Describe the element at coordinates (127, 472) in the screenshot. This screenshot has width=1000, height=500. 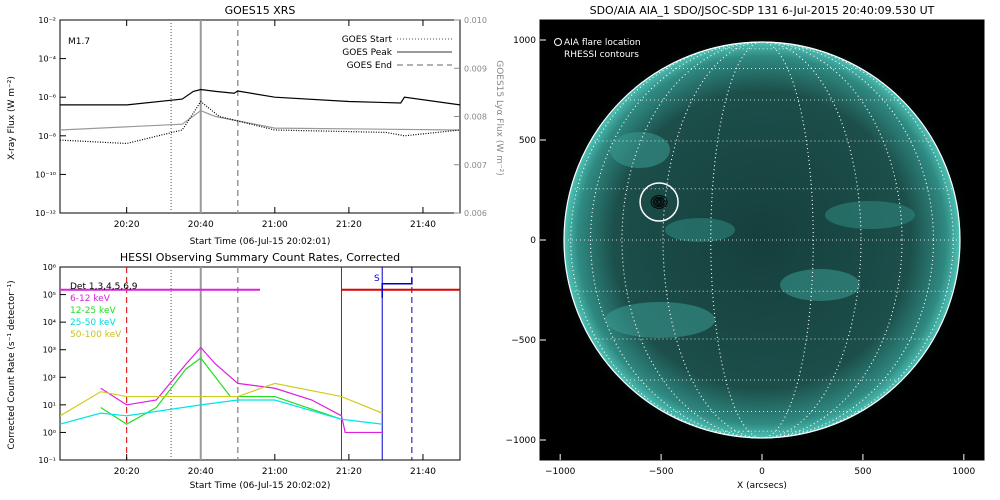
I see `hessi-x-tick-label: 20:20` at that location.